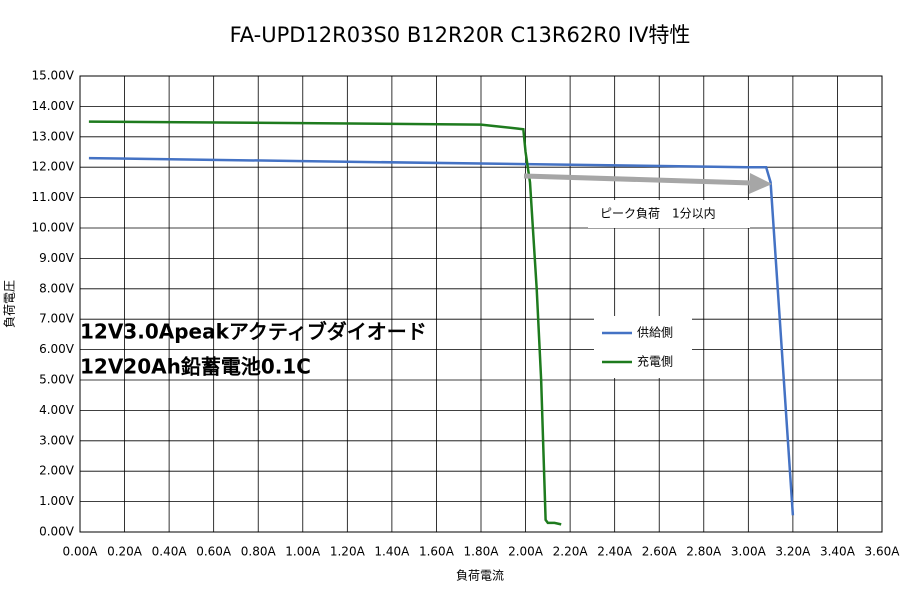 Image resolution: width=900 pixels, height=600 pixels. Describe the element at coordinates (437, 552) in the screenshot. I see `x-tick-label: 1.60A` at that location.